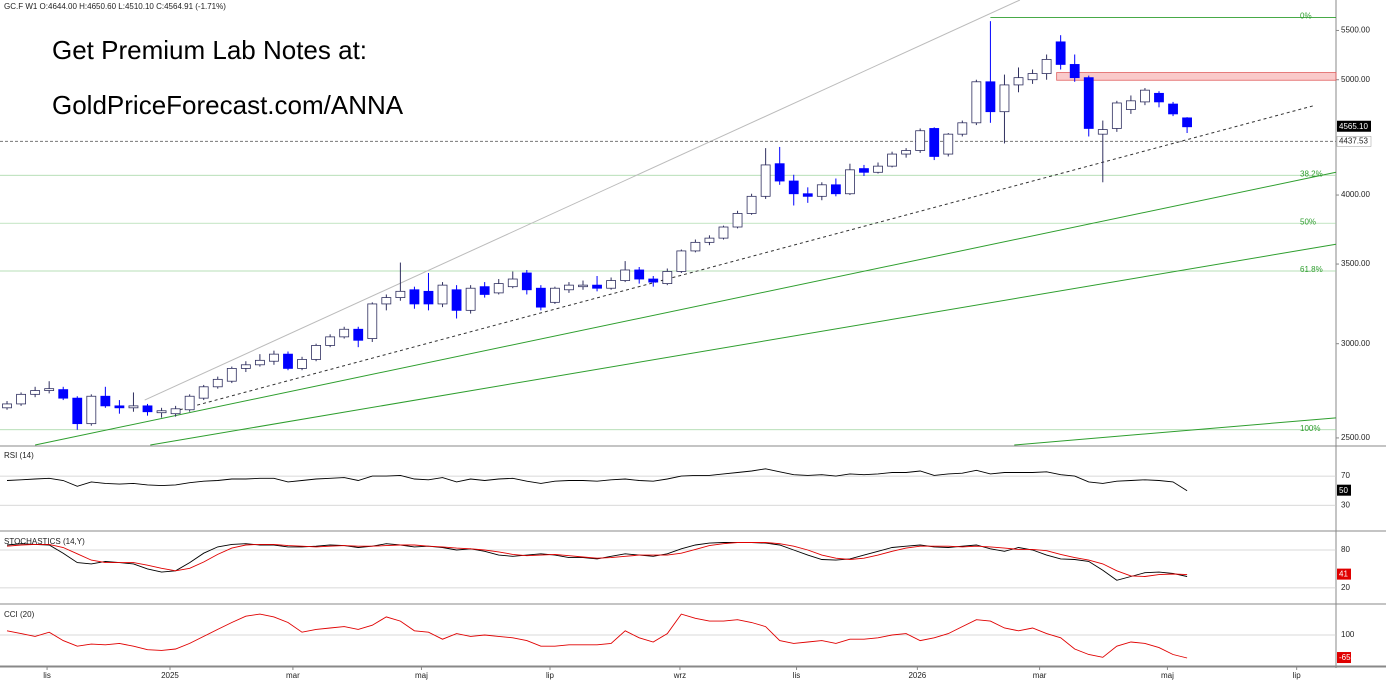 The height and width of the screenshot is (682, 1386). Describe the element at coordinates (19, 614) in the screenshot. I see `pane-title: CCI (20)` at that location.